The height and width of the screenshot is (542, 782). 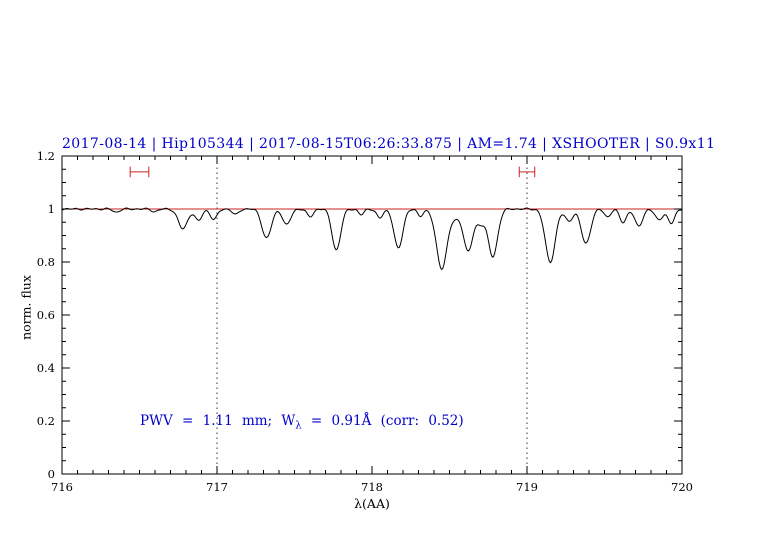 I want to click on y-tick-label: 0.2, so click(x=46, y=421).